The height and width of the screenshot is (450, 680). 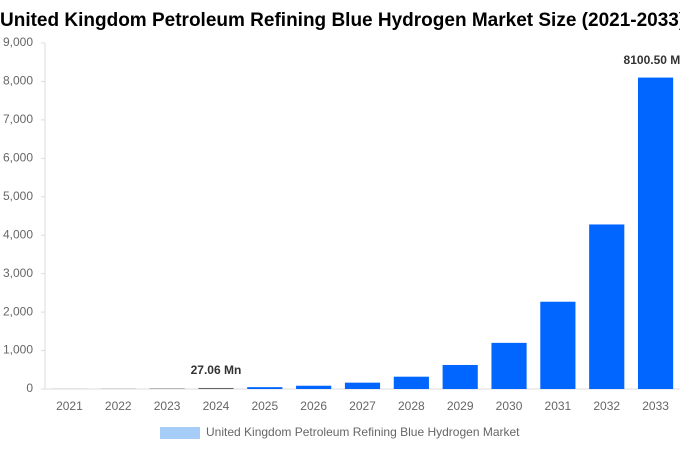 What do you see at coordinates (18, 42) in the screenshot?
I see `y-tick-label: 9,000` at bounding box center [18, 42].